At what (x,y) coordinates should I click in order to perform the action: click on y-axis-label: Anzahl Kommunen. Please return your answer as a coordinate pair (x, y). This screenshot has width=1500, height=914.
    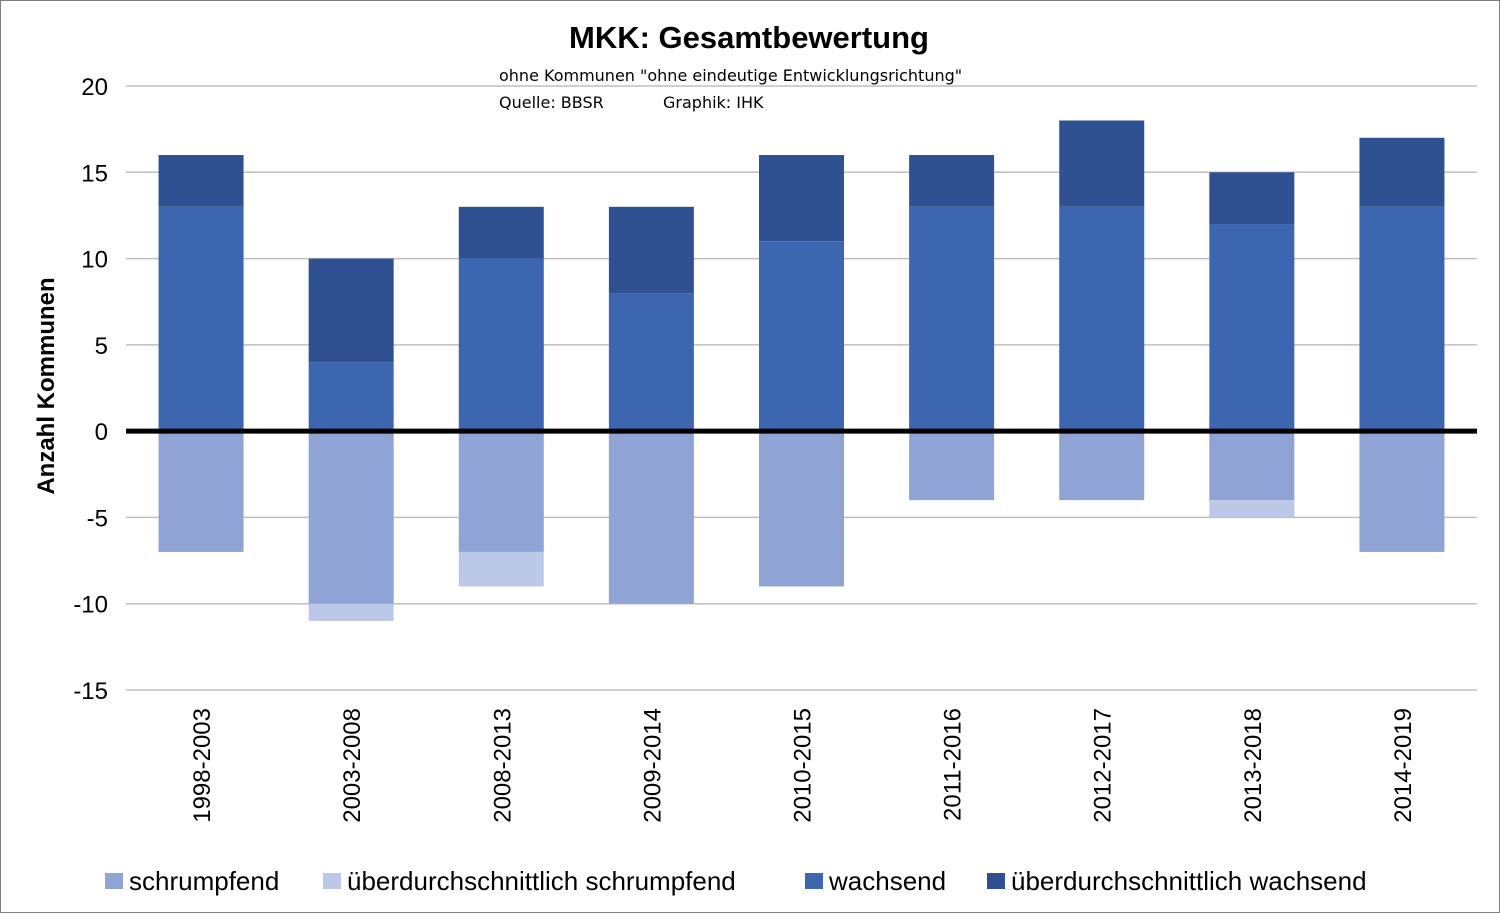
    Looking at the image, I should click on (46, 385).